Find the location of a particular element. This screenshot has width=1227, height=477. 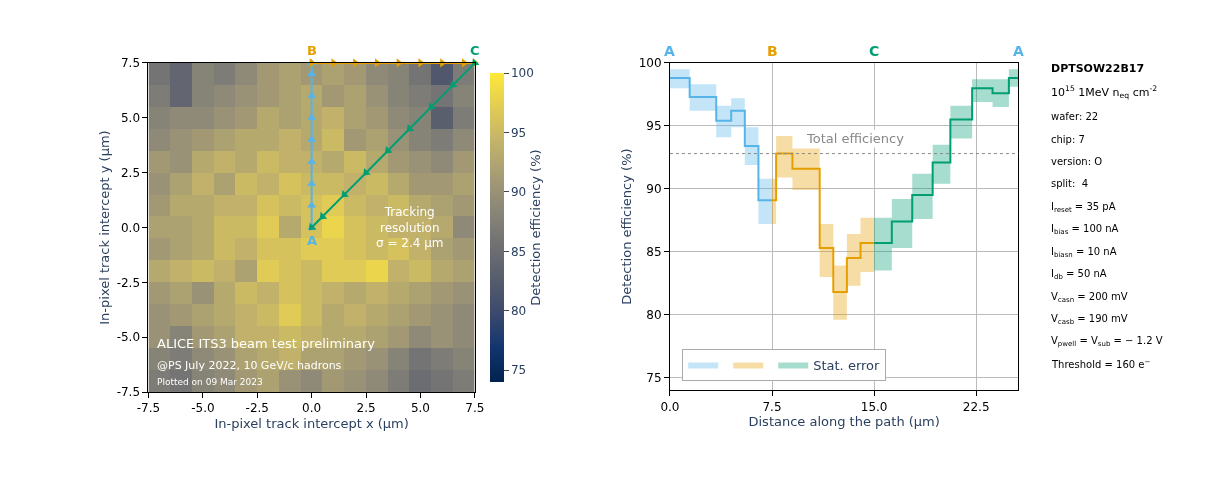

y-tick-label: 2.5 is located at coordinates (130, 172).